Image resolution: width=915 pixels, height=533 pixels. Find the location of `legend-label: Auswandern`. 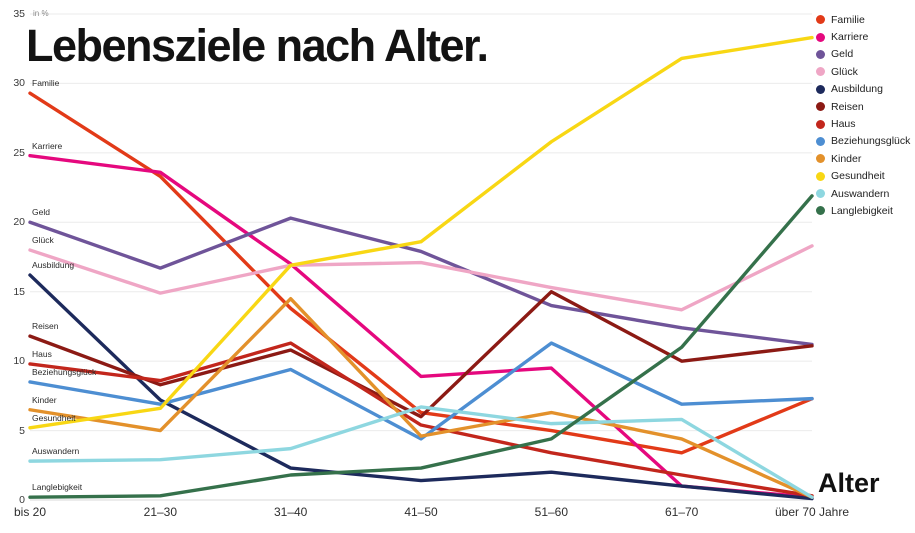

legend-label: Auswandern is located at coordinates (860, 193).